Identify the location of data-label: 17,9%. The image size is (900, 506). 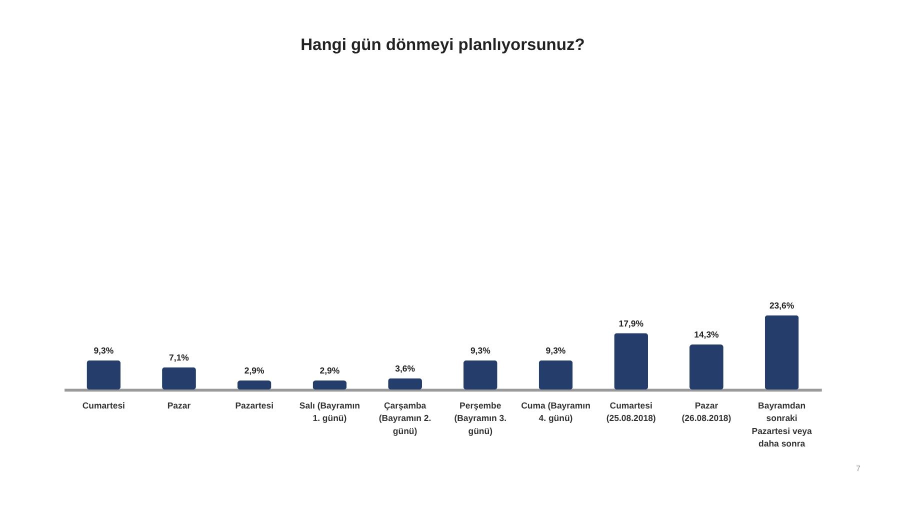
(631, 323).